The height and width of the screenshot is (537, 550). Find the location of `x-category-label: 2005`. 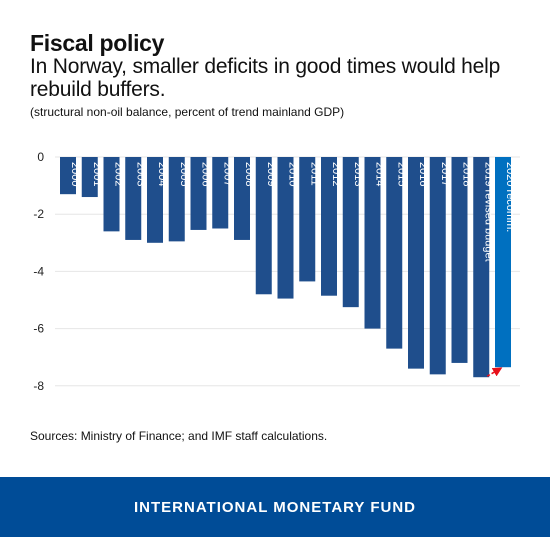

x-category-label: 2005 is located at coordinates (184, 174).